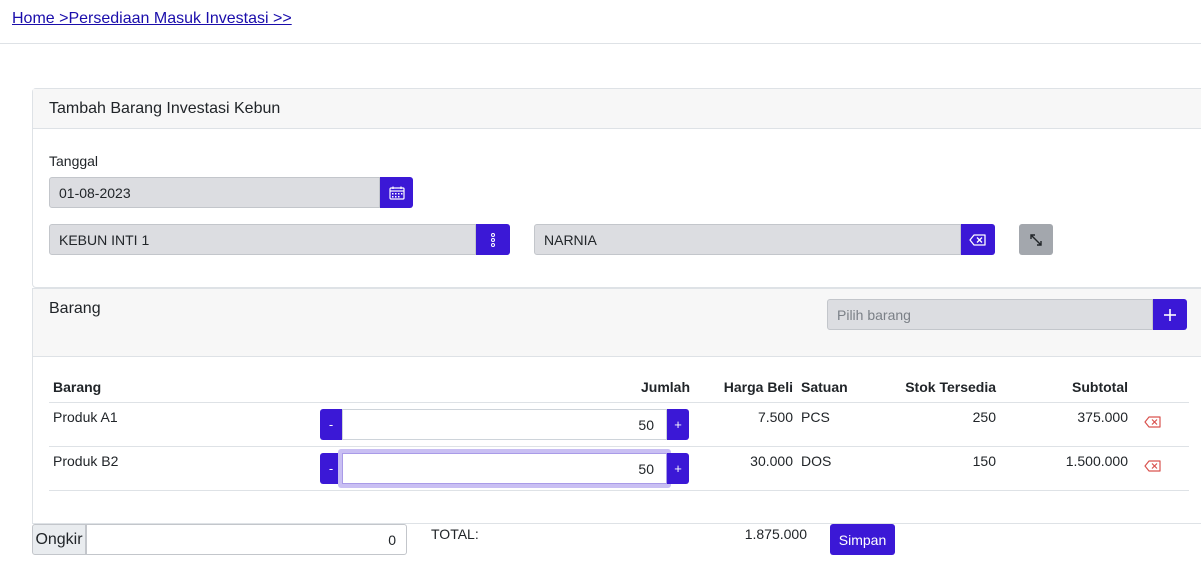 The image size is (1201, 581). I want to click on date-input: 01-08-2023, so click(214, 192).